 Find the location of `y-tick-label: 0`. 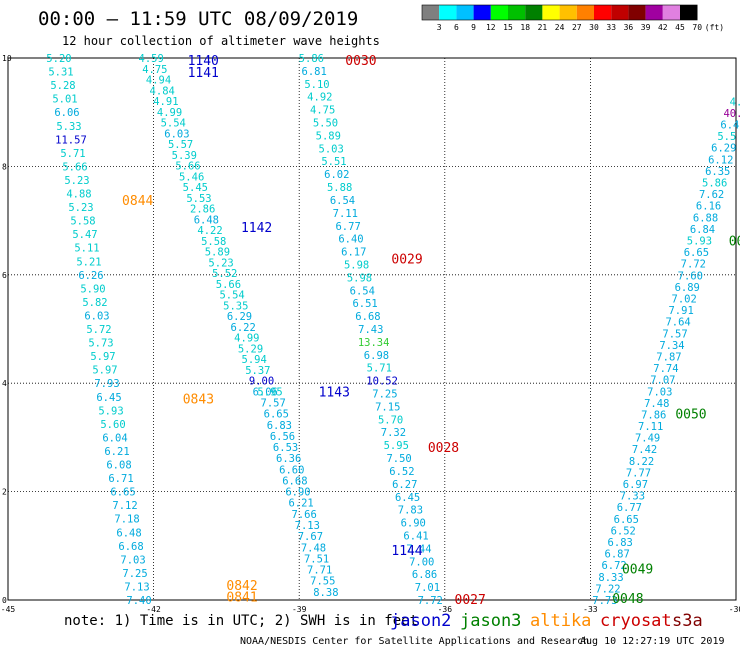

y-tick-label: 0 is located at coordinates (4, 600).